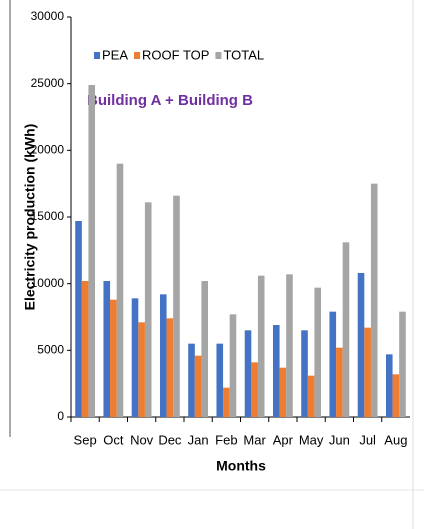 The width and height of the screenshot is (424, 529). I want to click on x-tick-label: Nov, so click(142, 439).